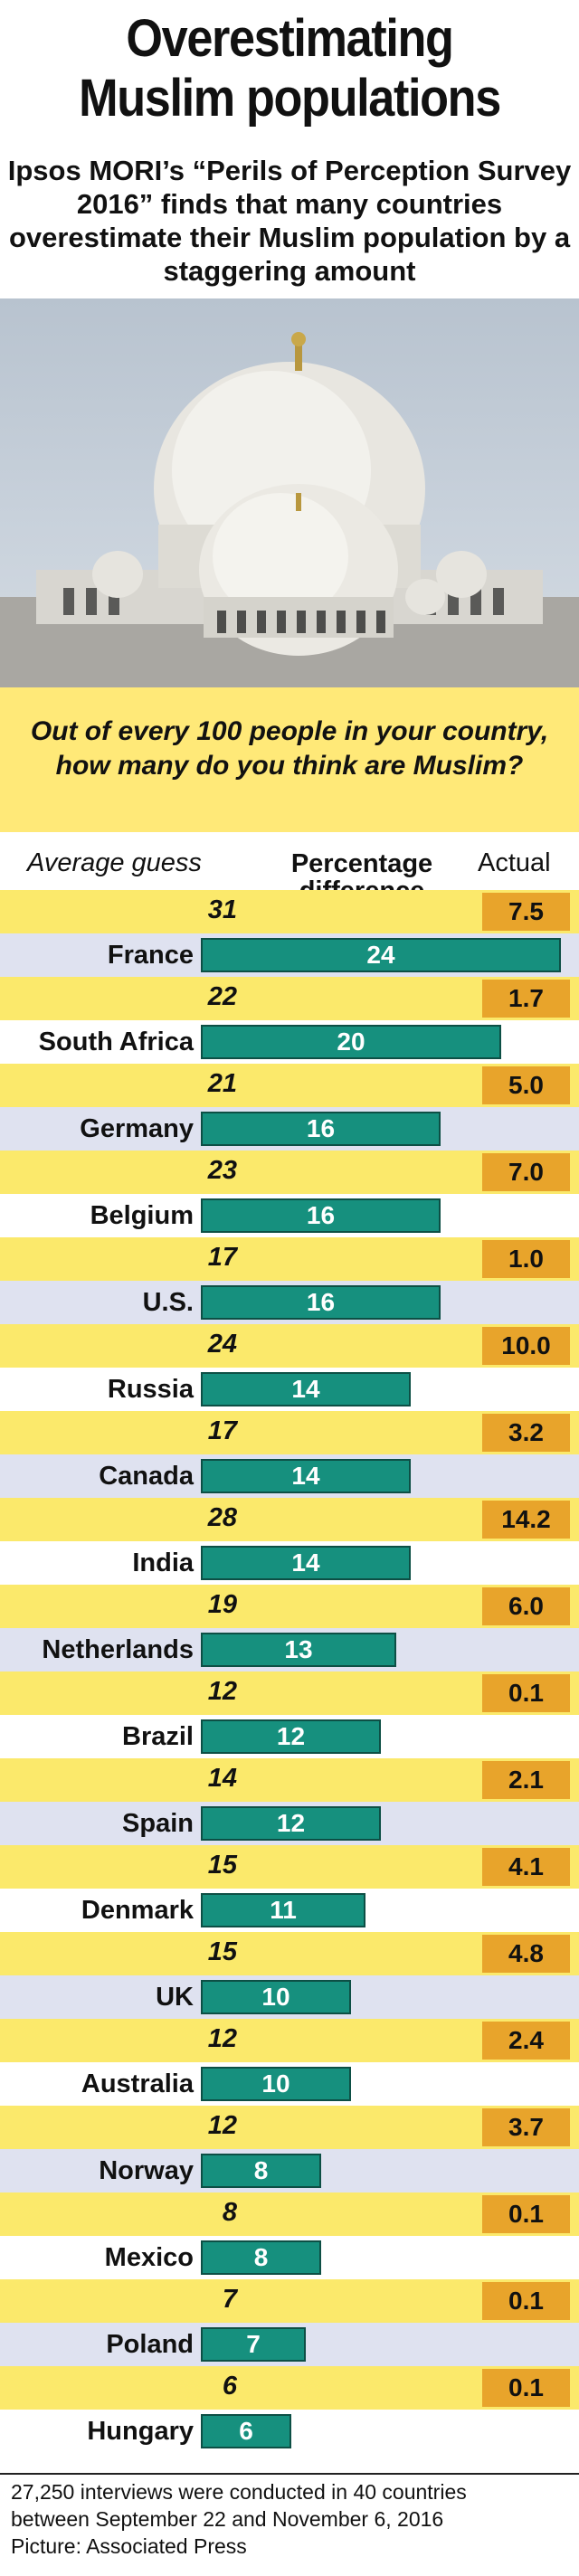  I want to click on guess-row: 6 0.1, so click(289, 2388).